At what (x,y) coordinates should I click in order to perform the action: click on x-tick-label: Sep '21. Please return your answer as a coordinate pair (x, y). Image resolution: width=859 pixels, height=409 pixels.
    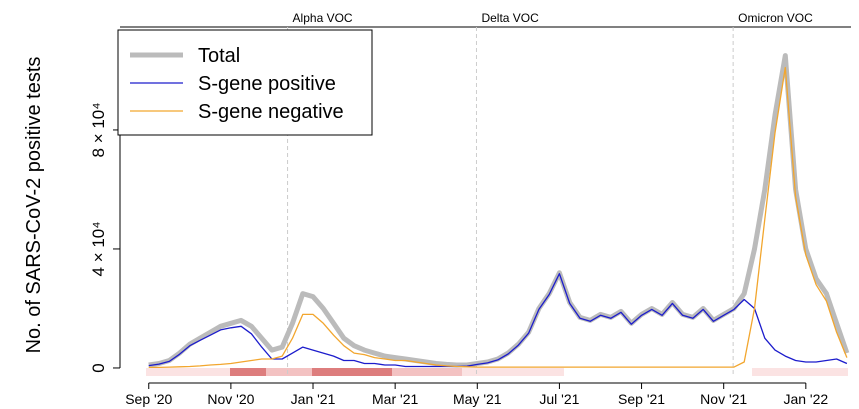
    Looking at the image, I should click on (641, 399).